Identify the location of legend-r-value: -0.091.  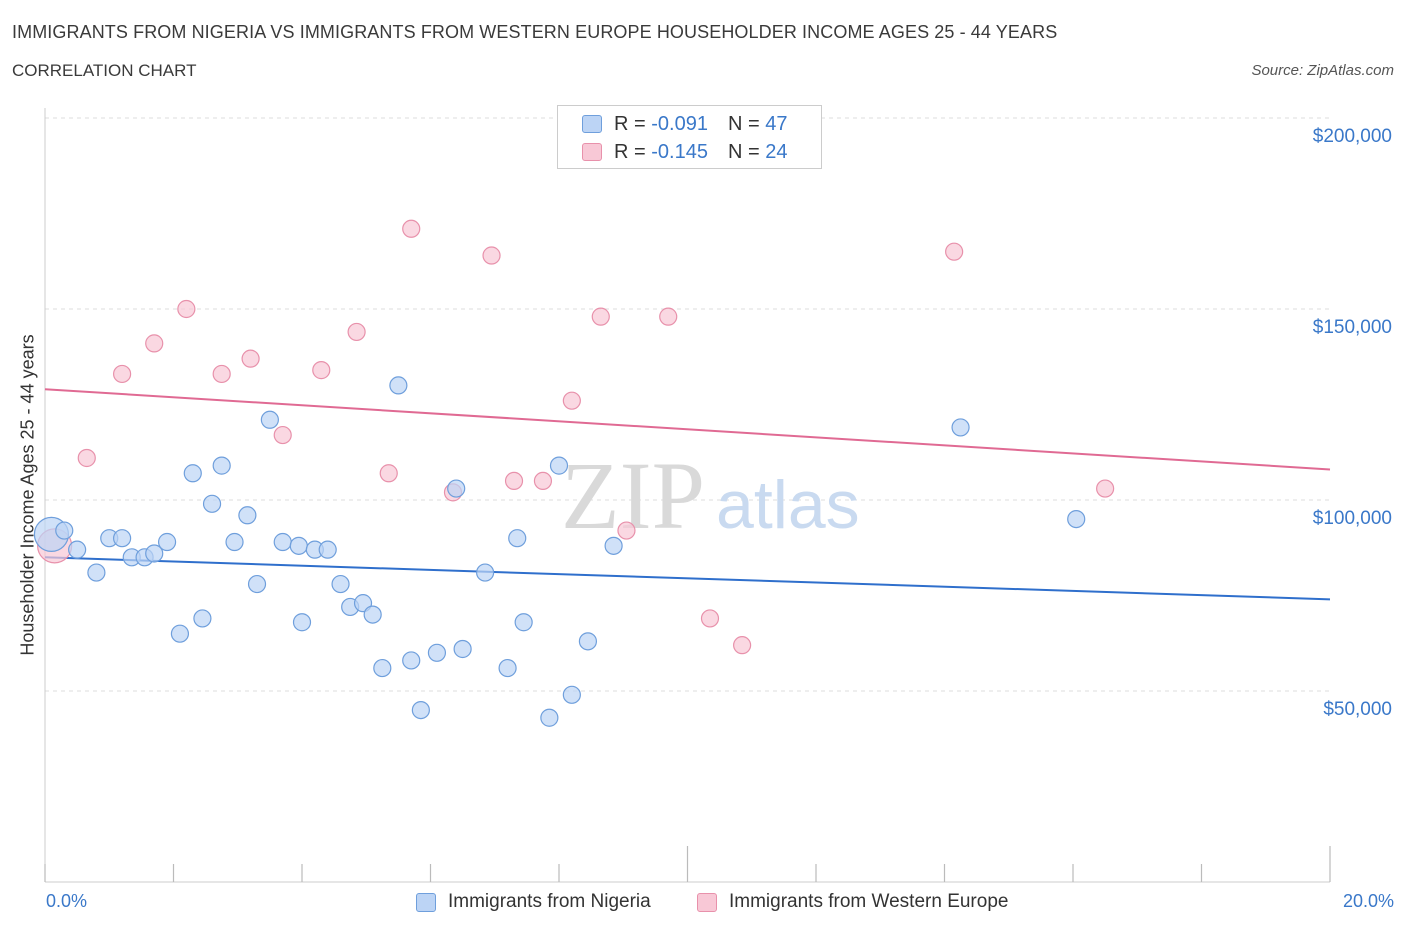
(679, 123).